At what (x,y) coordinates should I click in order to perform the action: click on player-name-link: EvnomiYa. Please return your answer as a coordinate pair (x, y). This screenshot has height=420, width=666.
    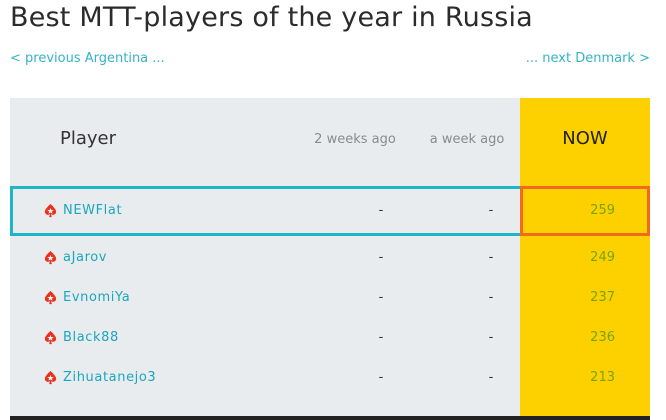
    Looking at the image, I should click on (97, 297).